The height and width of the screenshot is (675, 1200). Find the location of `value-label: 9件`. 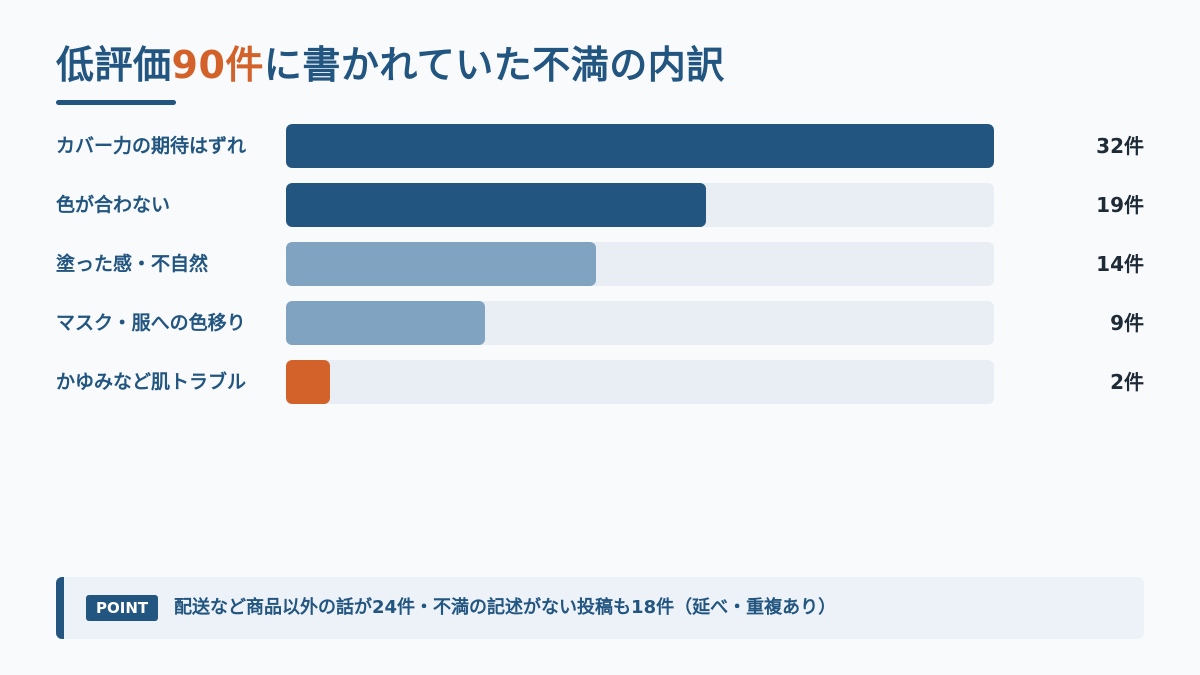

value-label: 9件 is located at coordinates (1127, 323).